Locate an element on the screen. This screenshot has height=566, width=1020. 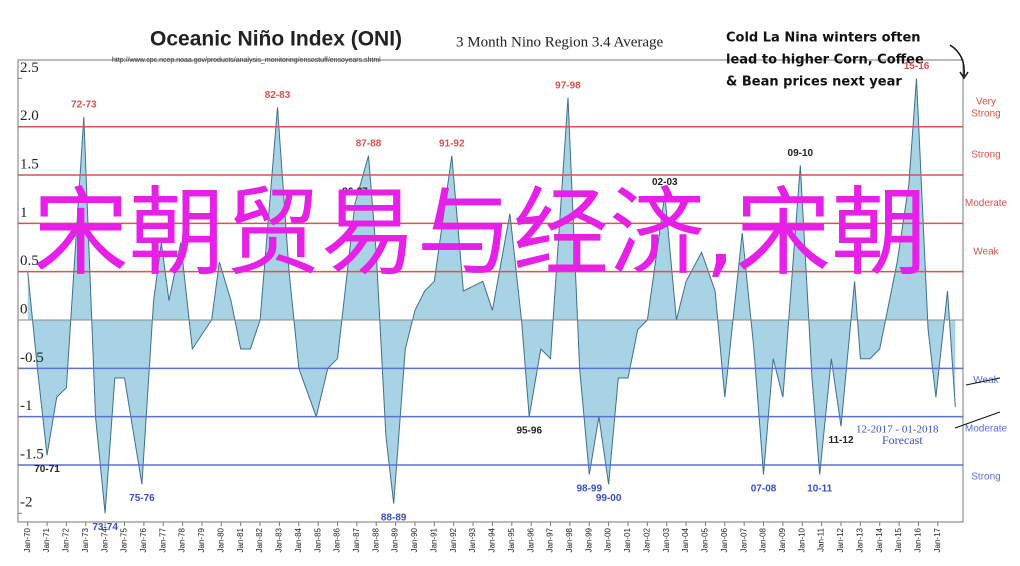
x-tick-label: Jan-99 is located at coordinates (588, 539).